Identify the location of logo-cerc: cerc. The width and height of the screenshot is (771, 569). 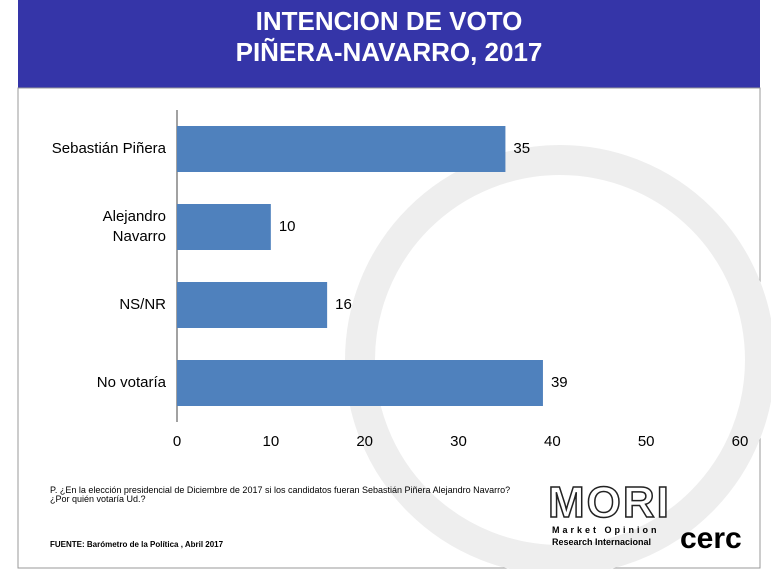
(711, 538).